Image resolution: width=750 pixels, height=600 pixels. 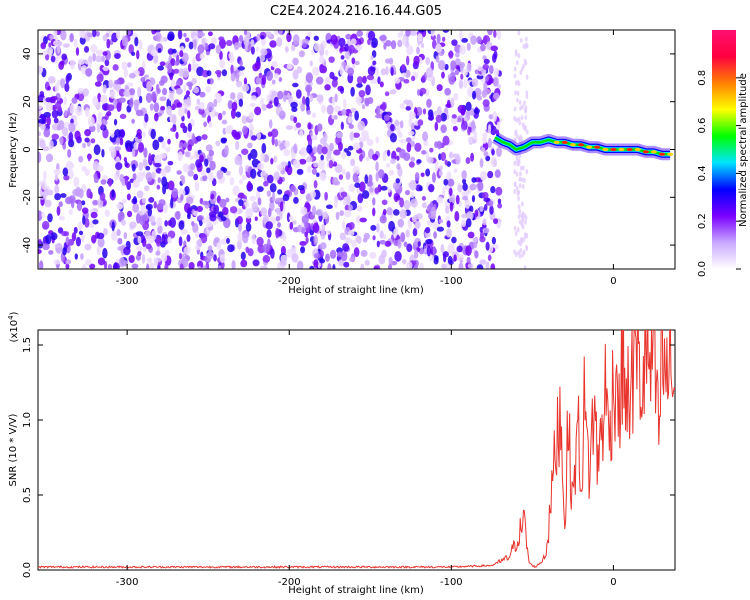 I want to click on y-tick-label: 0.5, so click(x=27, y=495).